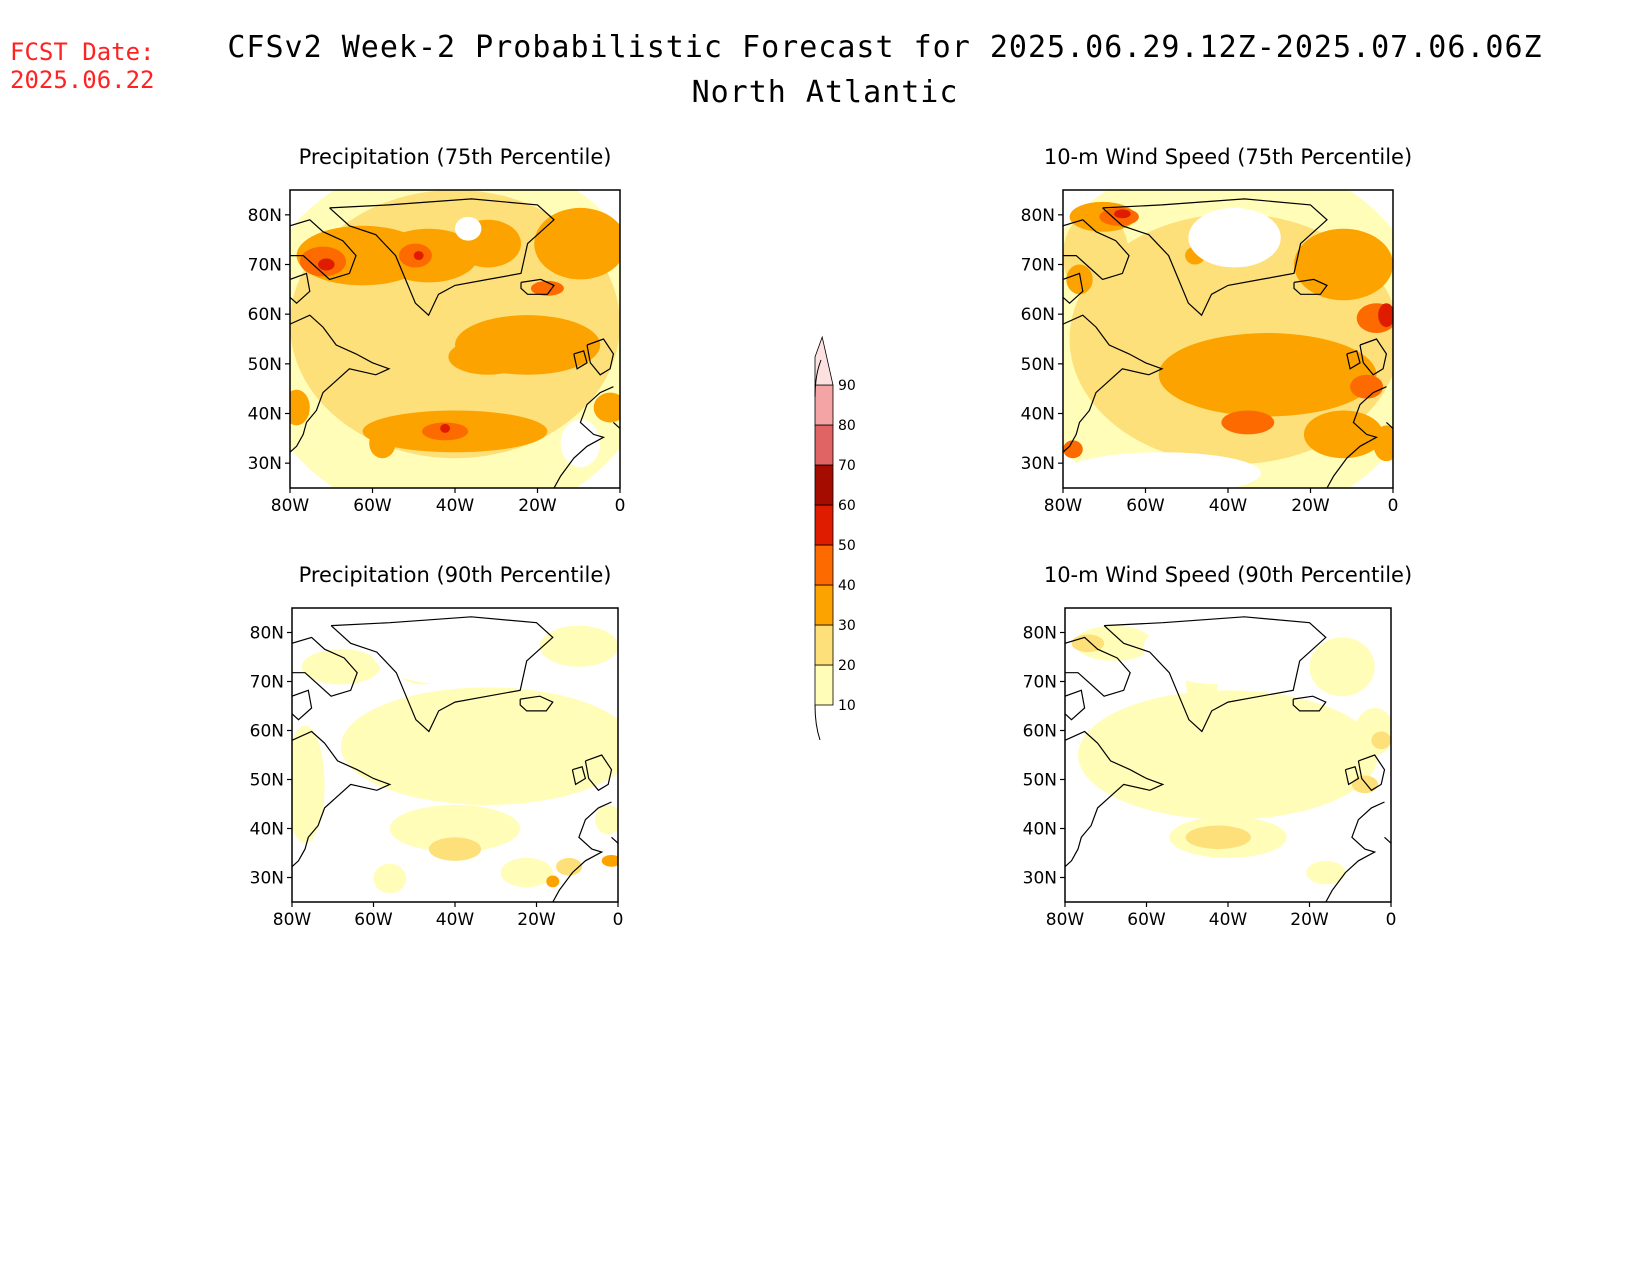 The image size is (1650, 1275). Describe the element at coordinates (1228, 575) in the screenshot. I see `panel-title: 10-m Wind Speed (90th Percentile)` at that location.